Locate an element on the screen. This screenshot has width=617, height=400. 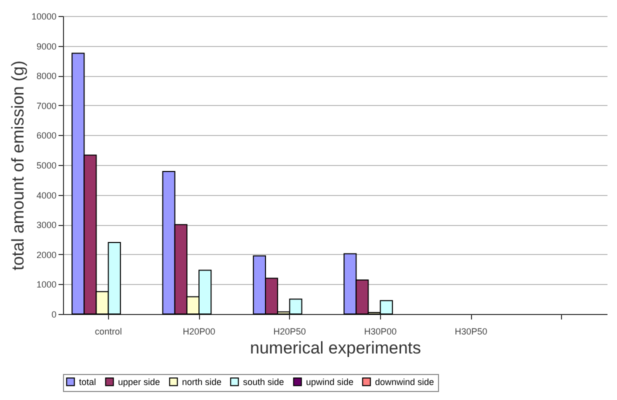
legend-label: total is located at coordinates (87, 381).